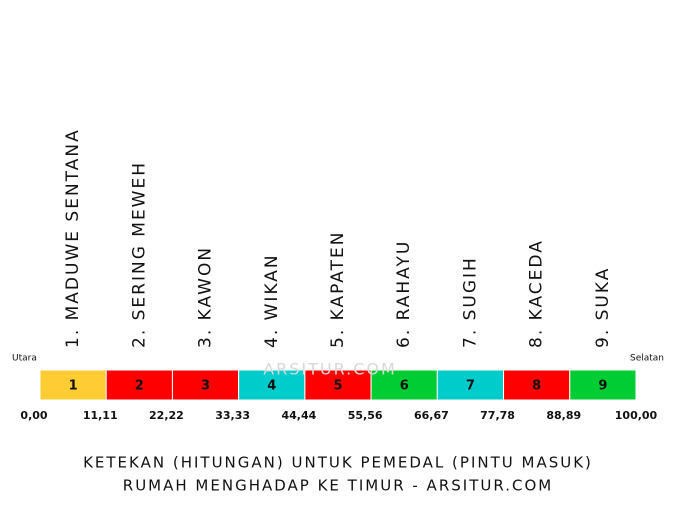  I want to click on segment-number: 1, so click(73, 386).